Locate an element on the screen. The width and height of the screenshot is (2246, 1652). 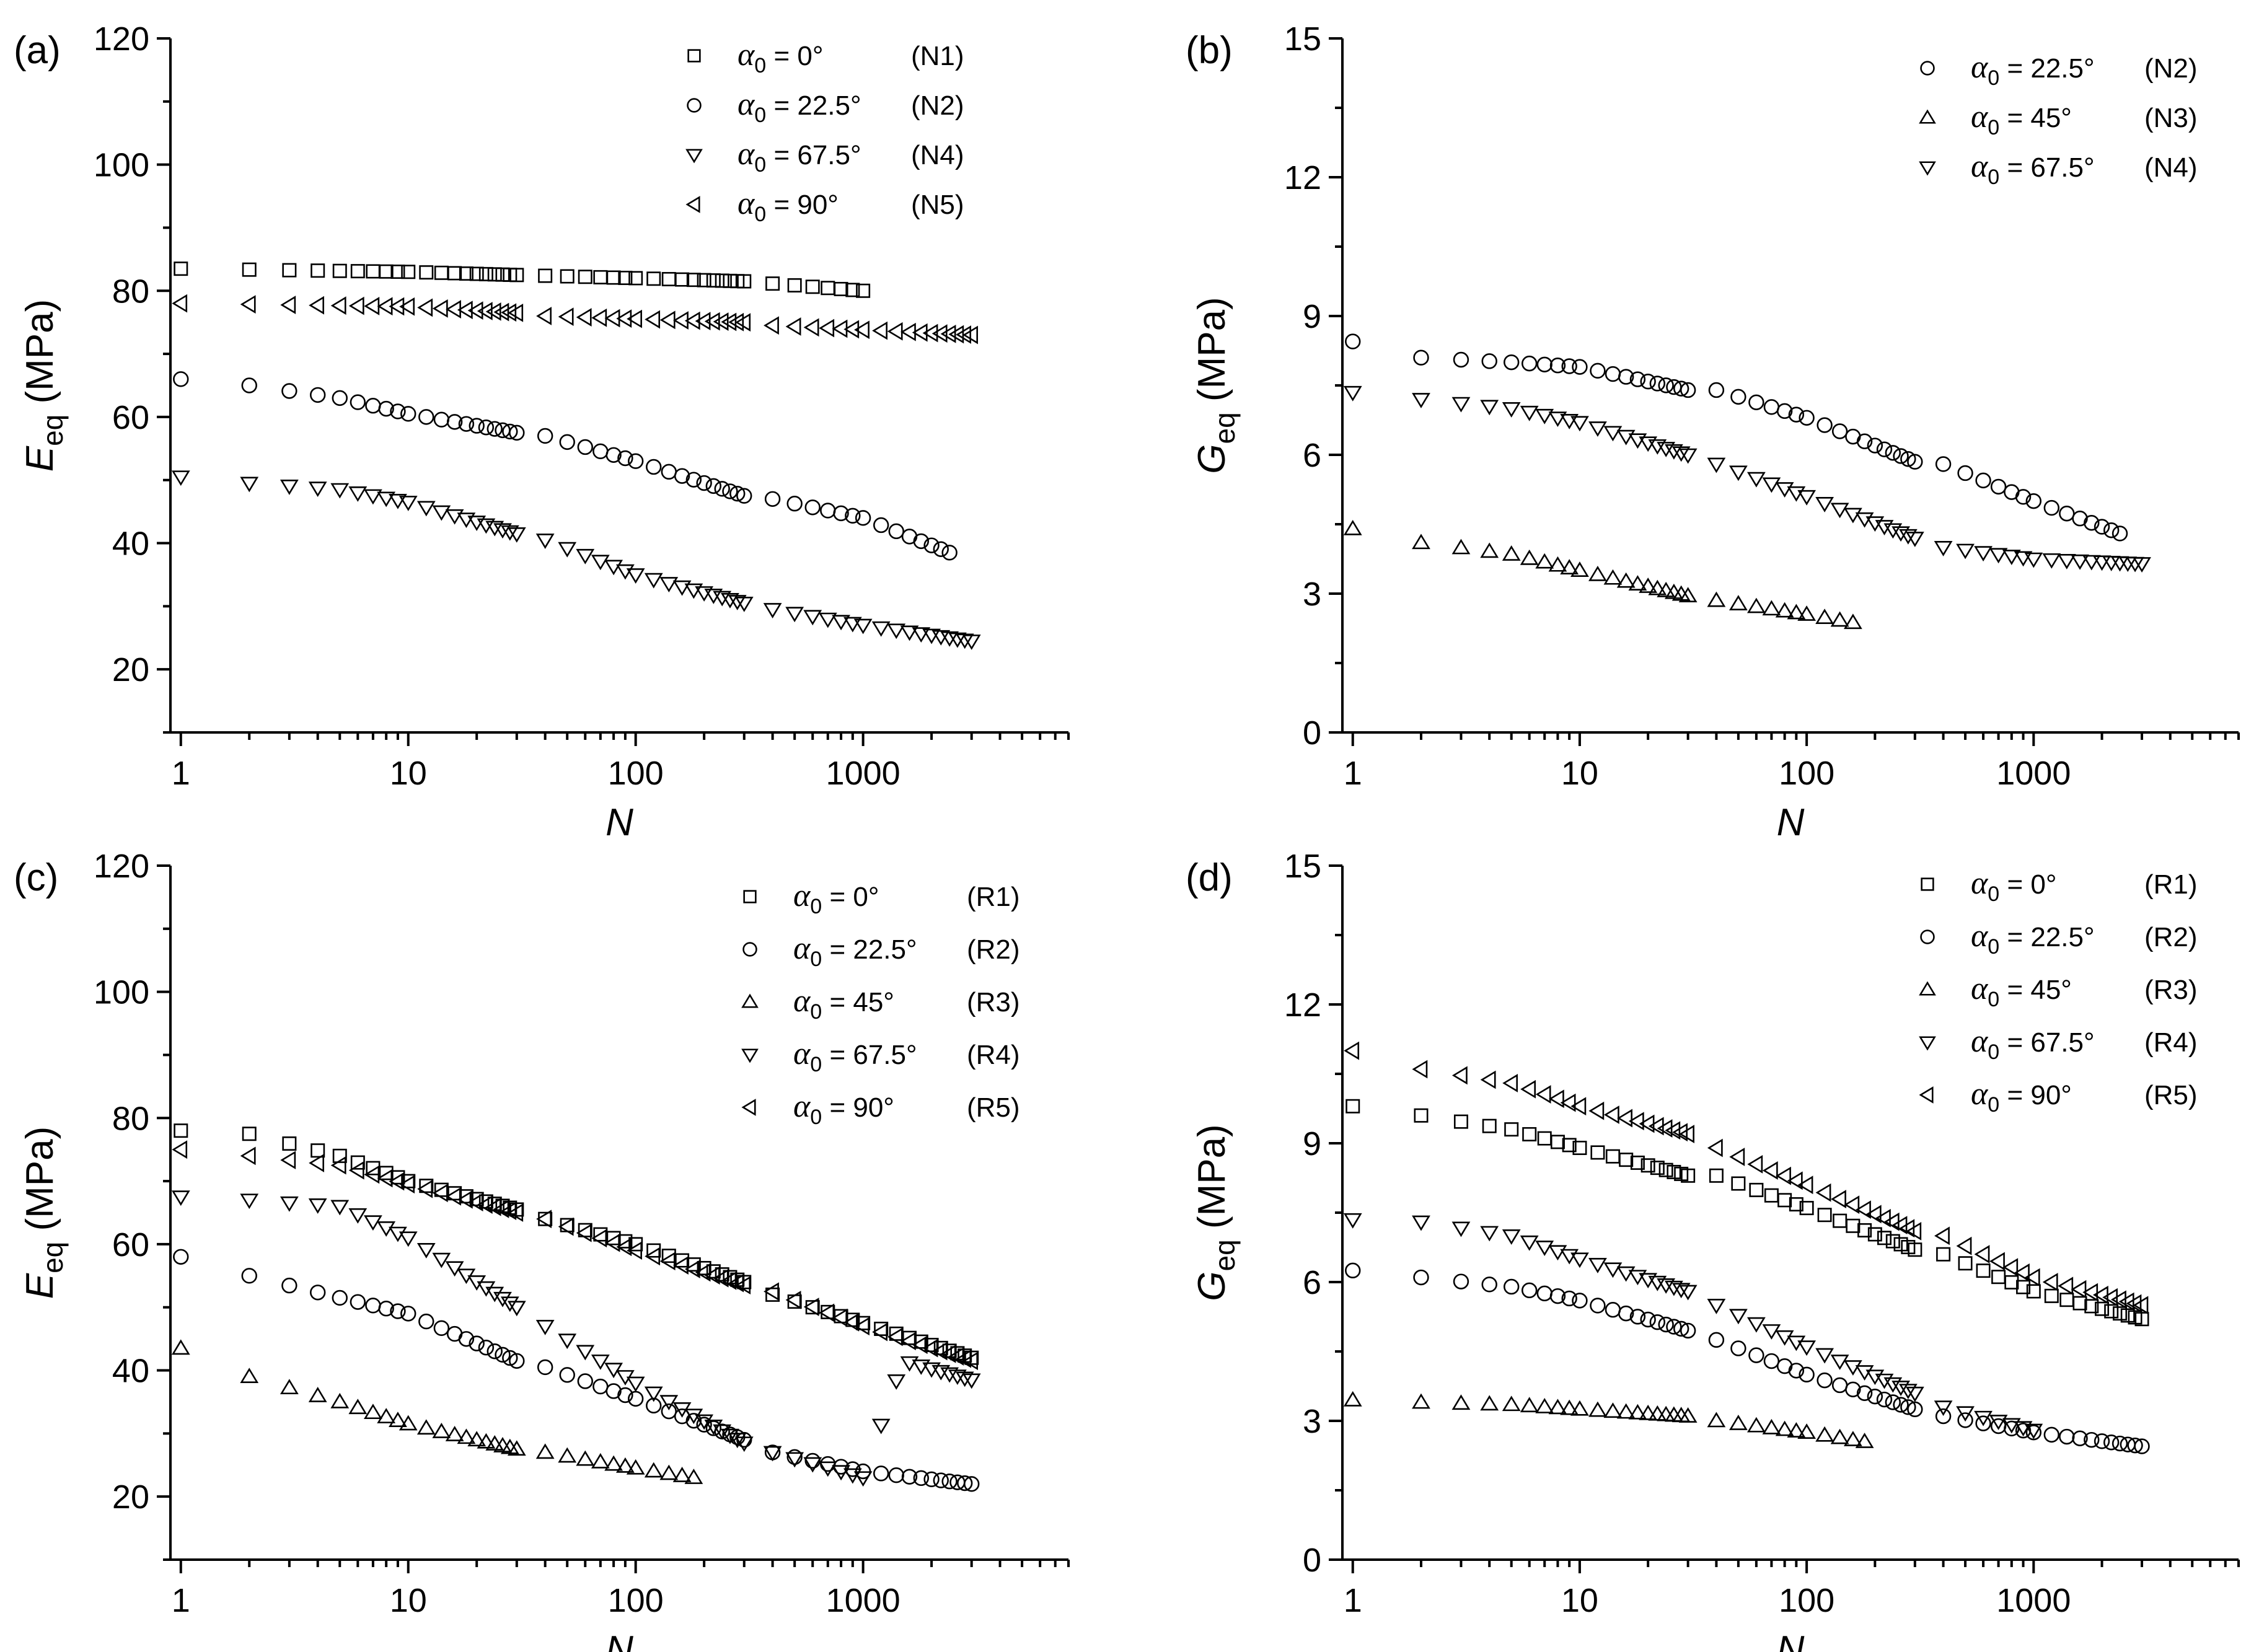
y-tick-label: 40 is located at coordinates (130, 1371).